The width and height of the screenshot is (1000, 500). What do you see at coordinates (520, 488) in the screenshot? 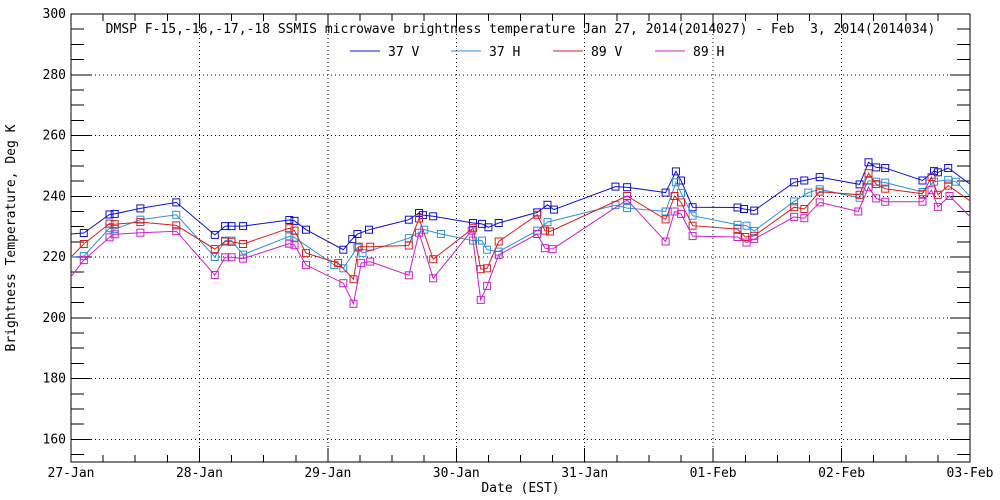
I see `x-axis-title: Date (EST)` at bounding box center [520, 488].